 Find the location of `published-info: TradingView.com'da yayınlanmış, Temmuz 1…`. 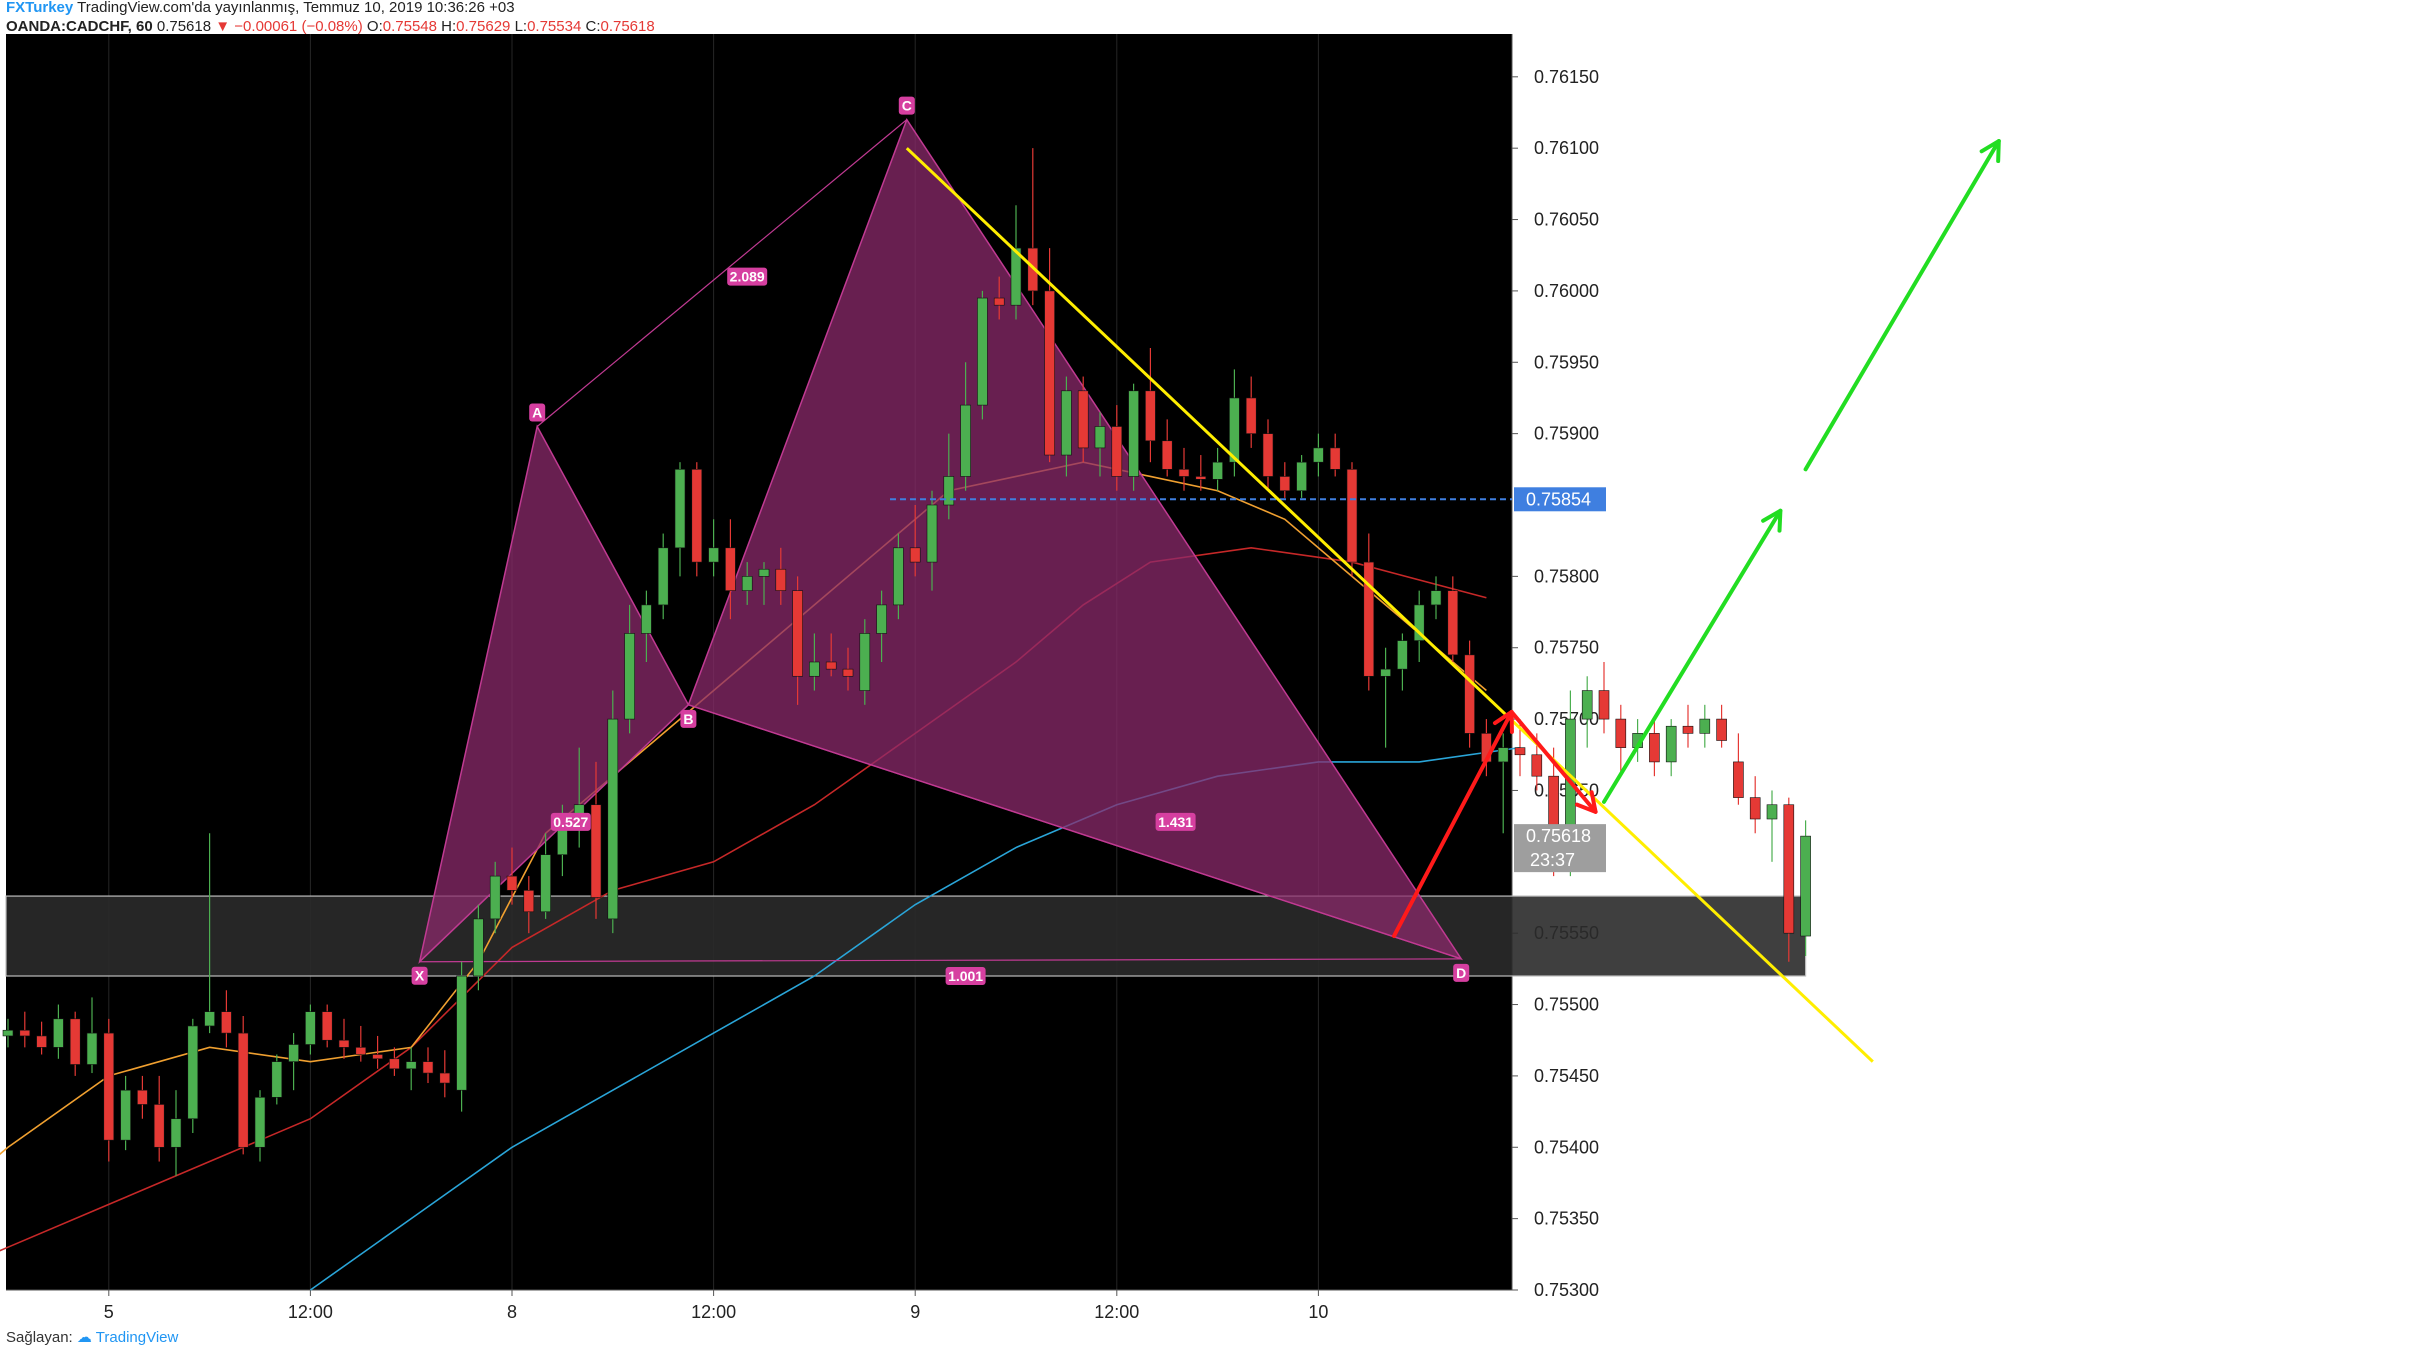

published-info: TradingView.com'da yayınlanmış, Temmuz 1… is located at coordinates (296, 8).